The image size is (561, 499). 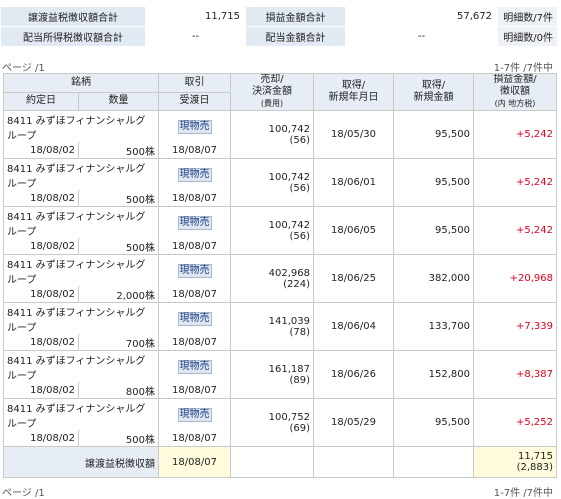 What do you see at coordinates (118, 342) in the screenshot?
I see `quantity: 700株` at bounding box center [118, 342].